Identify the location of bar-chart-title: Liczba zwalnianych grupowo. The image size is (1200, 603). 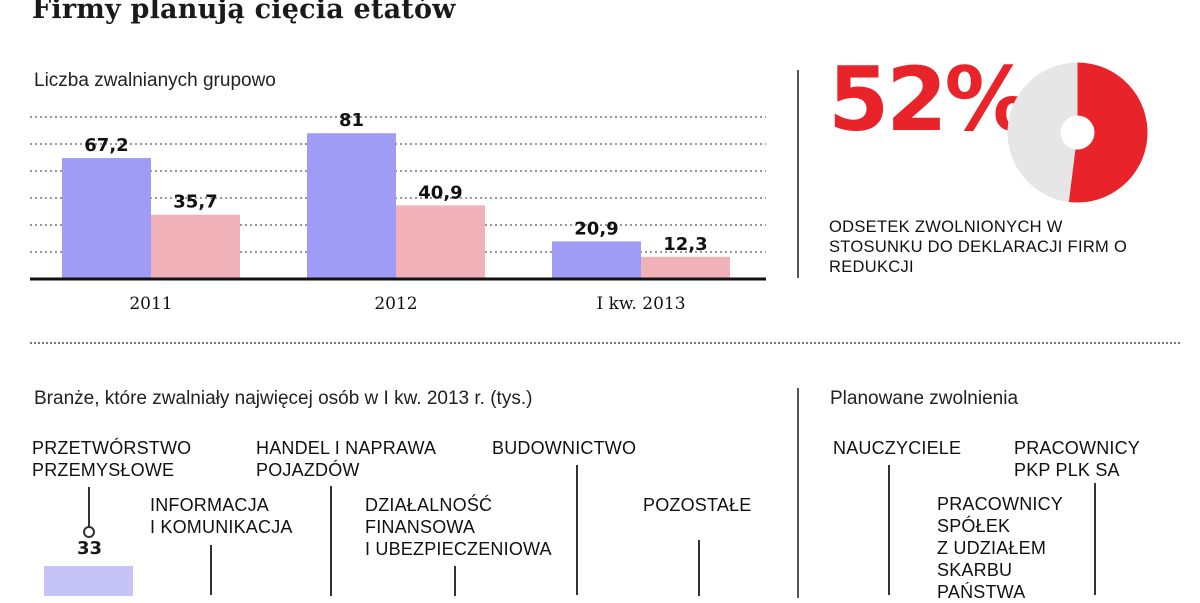
(155, 80).